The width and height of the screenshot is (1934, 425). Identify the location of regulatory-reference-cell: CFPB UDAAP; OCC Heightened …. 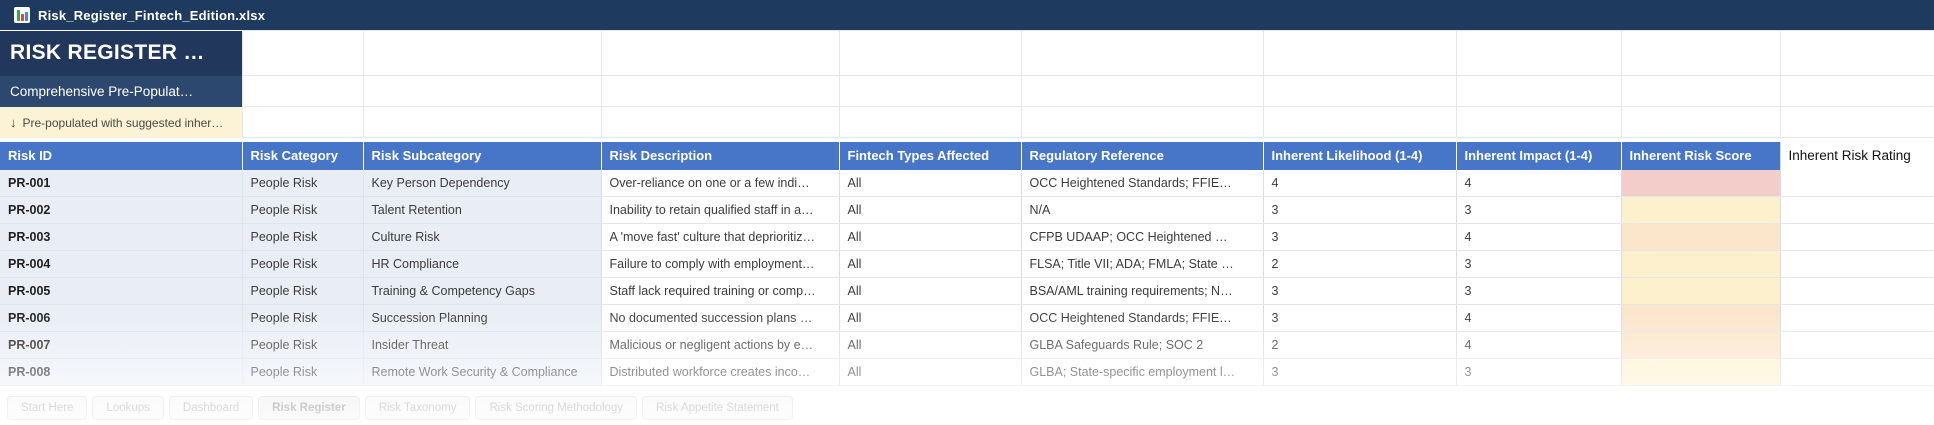
(1141, 237).